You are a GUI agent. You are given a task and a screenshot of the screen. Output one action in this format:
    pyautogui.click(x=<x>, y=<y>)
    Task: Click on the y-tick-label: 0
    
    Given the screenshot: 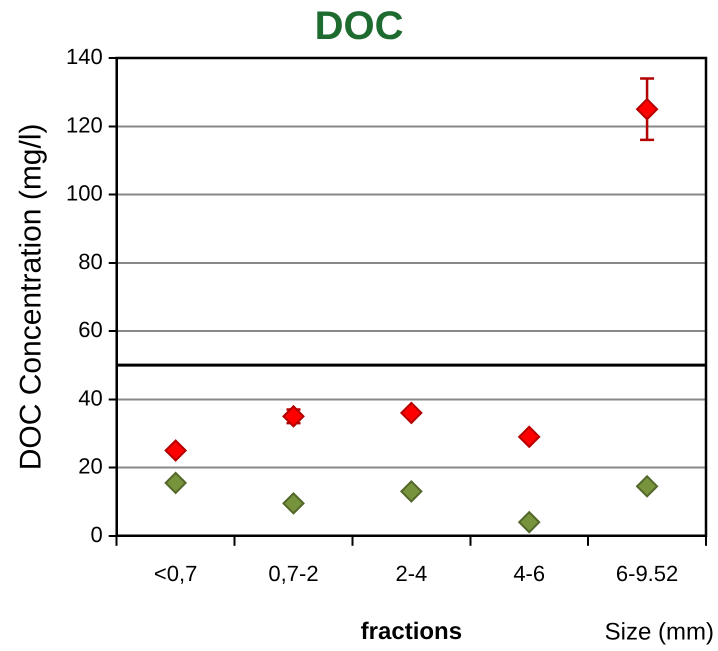 What is the action you would take?
    pyautogui.click(x=96, y=534)
    